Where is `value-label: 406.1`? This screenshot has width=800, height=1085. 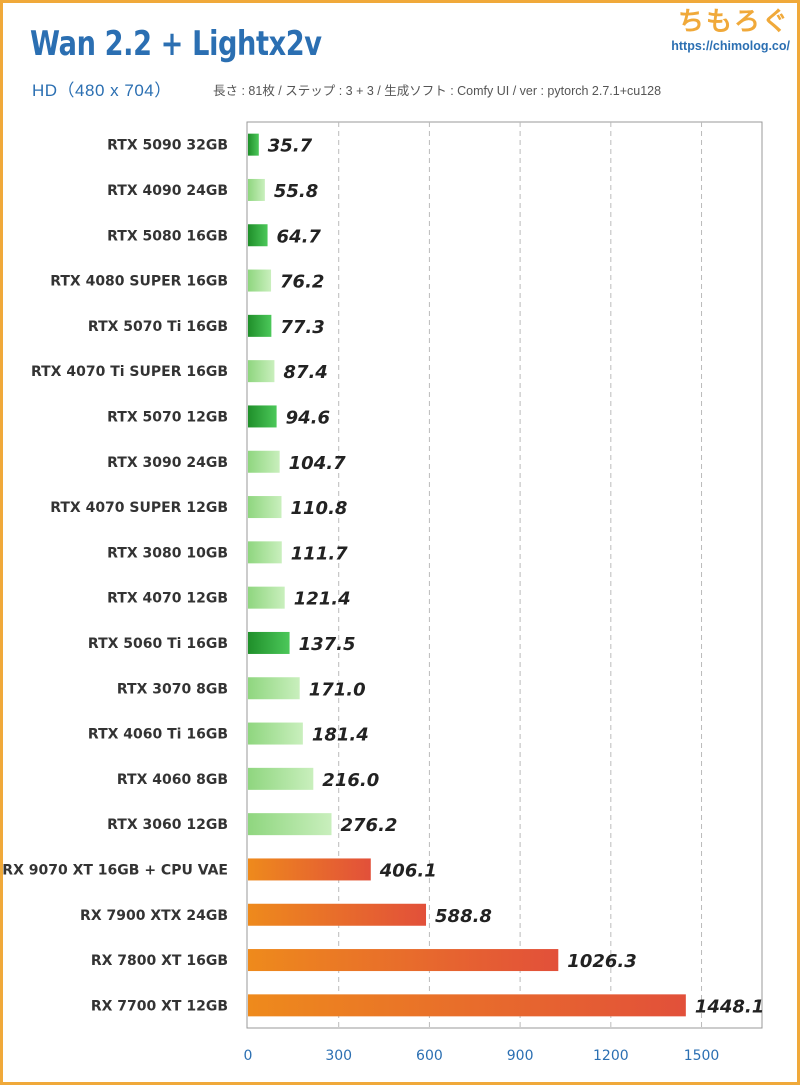 value-label: 406.1 is located at coordinates (408, 870).